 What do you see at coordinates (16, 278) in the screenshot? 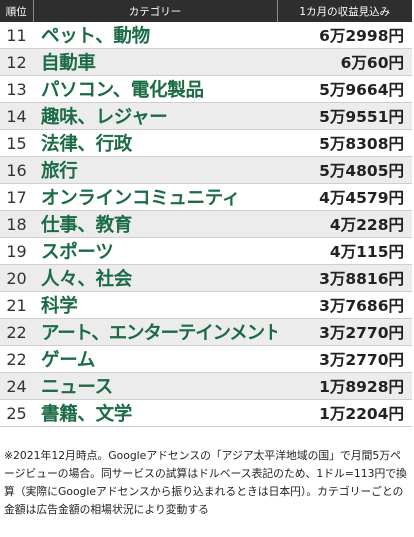
I see `rank-cell: 20` at bounding box center [16, 278].